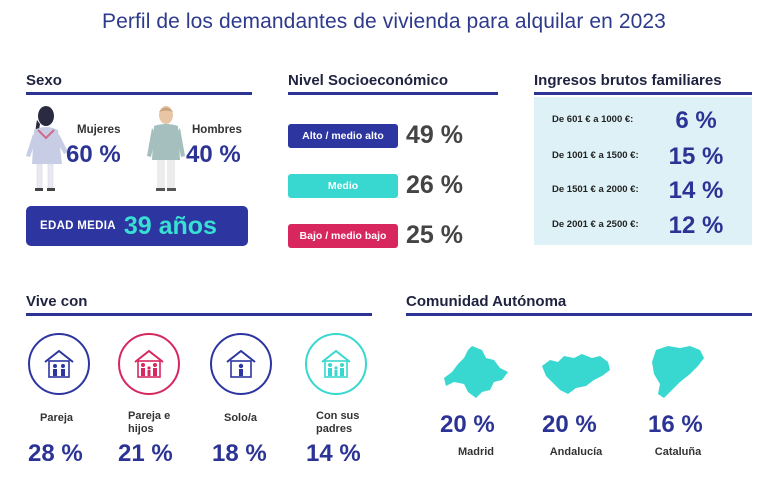  What do you see at coordinates (343, 236) in the screenshot?
I see `nivel-bar-bajo: Bajo / medio bajo` at bounding box center [343, 236].